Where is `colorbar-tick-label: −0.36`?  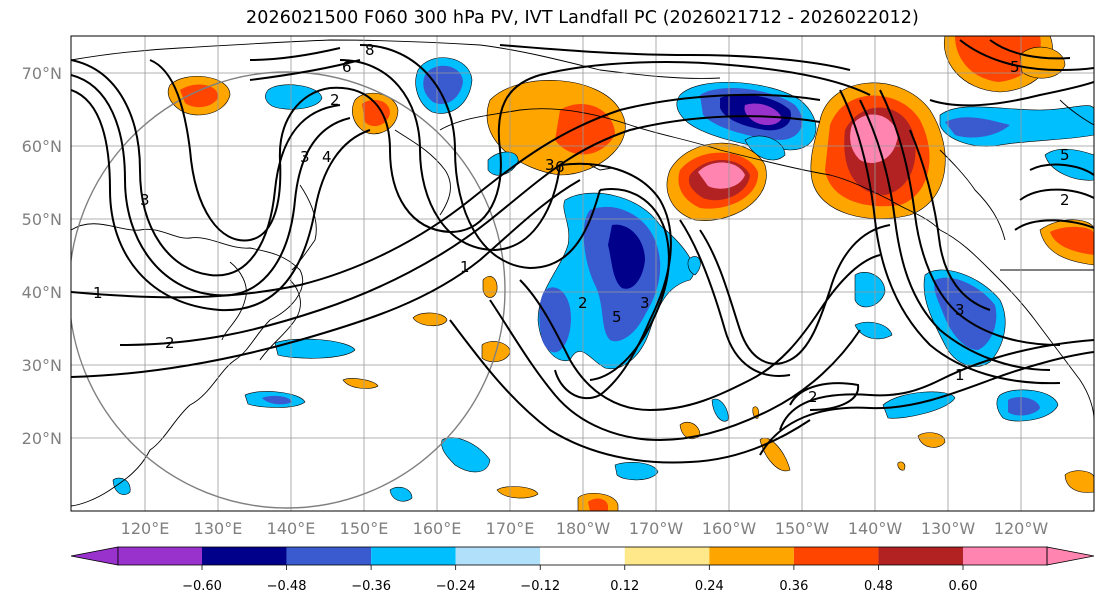 colorbar-tick-label: −0.36 is located at coordinates (371, 586).